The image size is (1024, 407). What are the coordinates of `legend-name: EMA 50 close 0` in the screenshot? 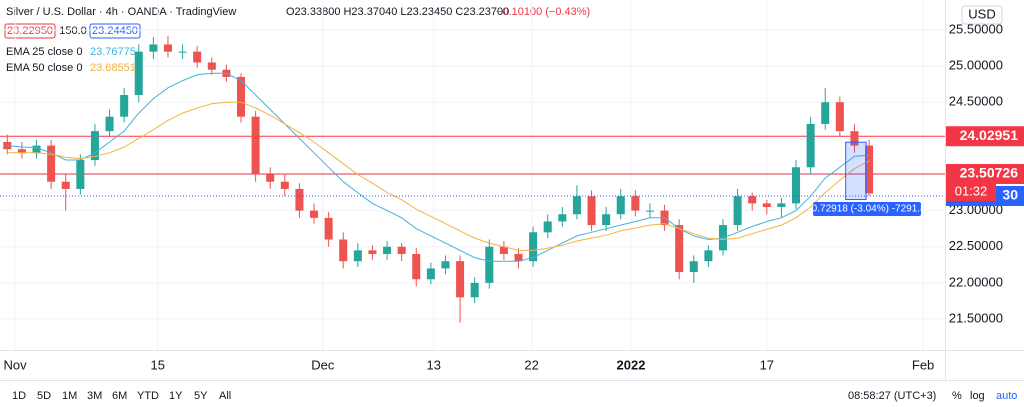 It's located at (44, 68).